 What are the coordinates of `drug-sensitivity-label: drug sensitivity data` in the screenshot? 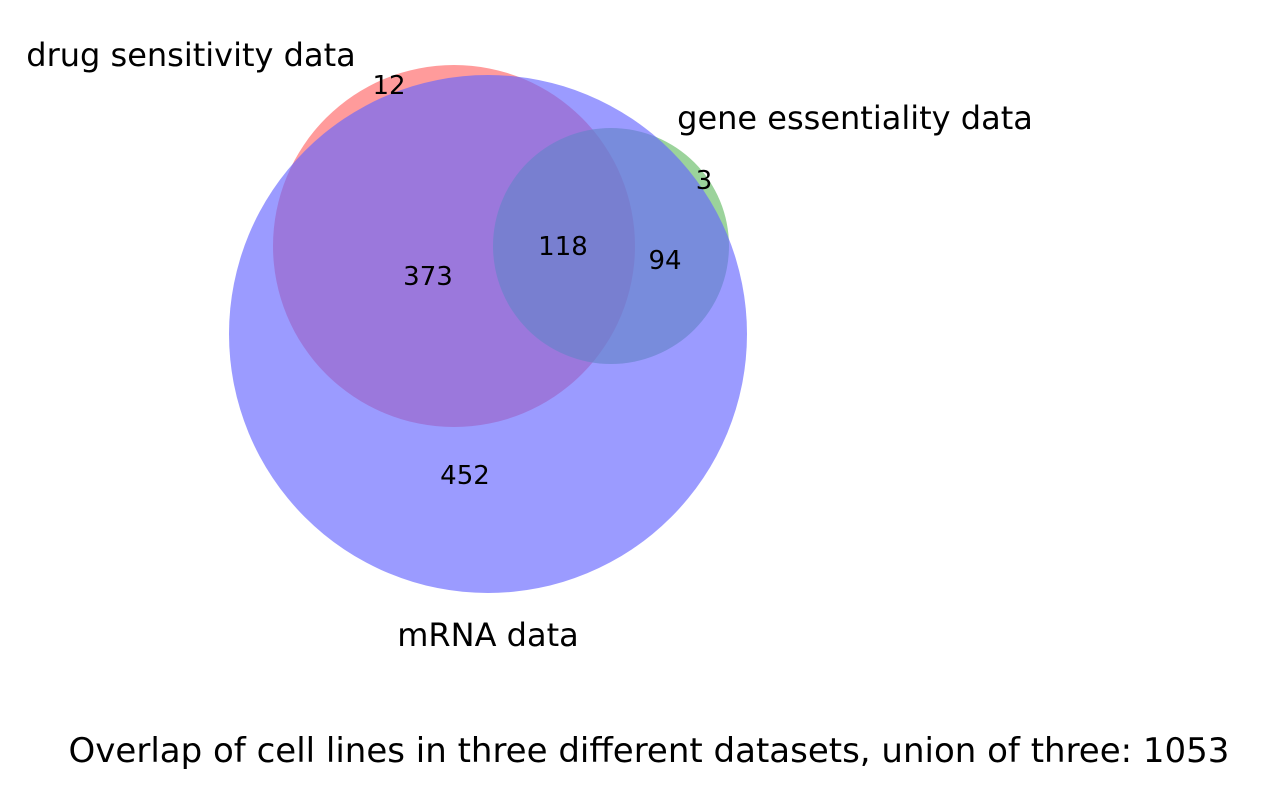 It's located at (190, 55).